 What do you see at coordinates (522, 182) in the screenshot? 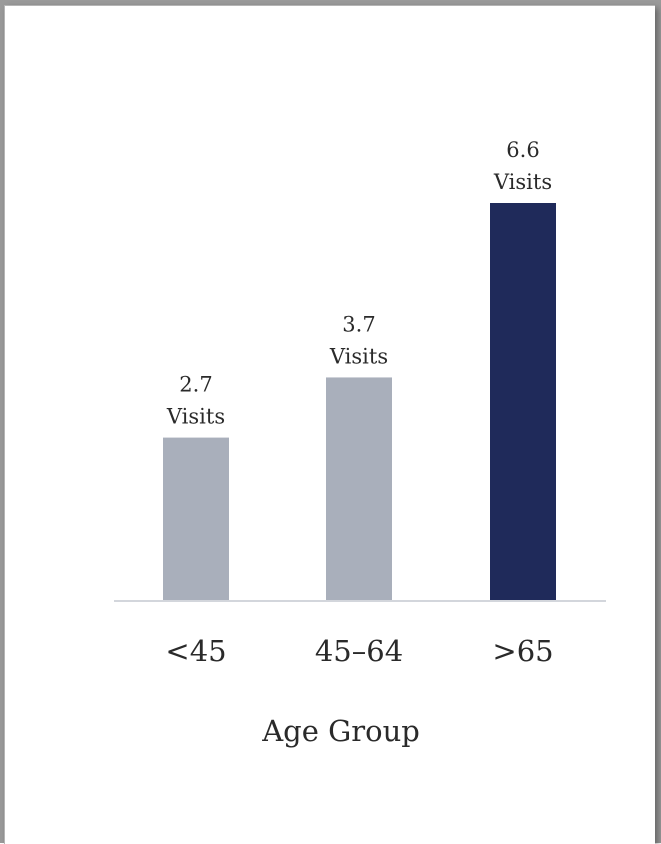
I see `data-label-unit-3: Visits` at bounding box center [522, 182].